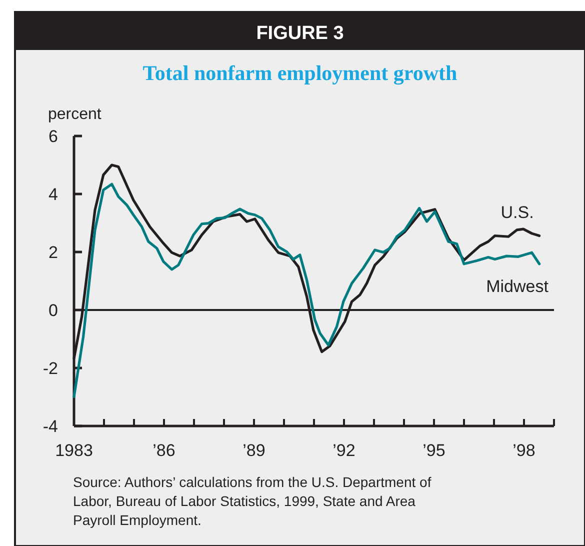 The height and width of the screenshot is (546, 585). I want to click on x-tick-label: ’98, so click(524, 450).